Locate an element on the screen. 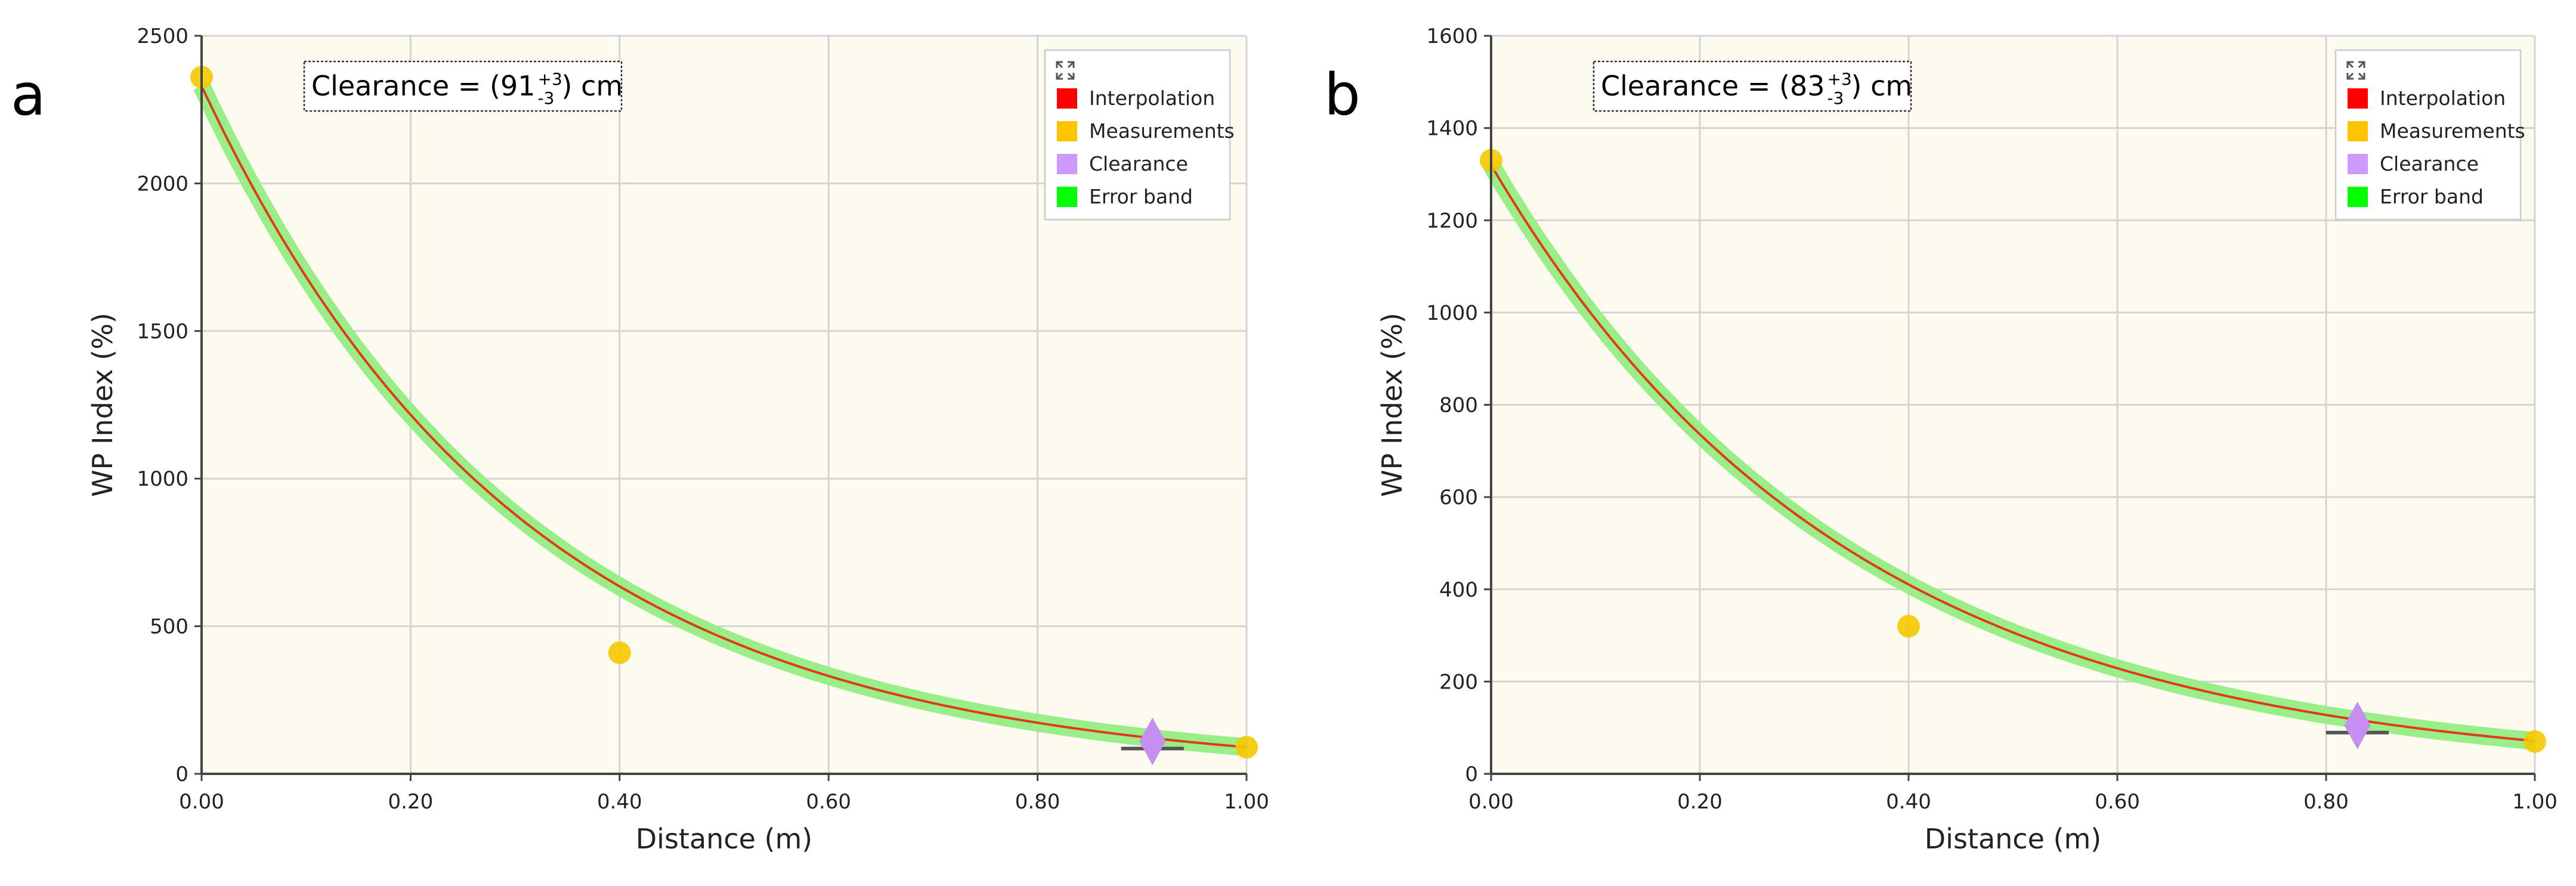 The image size is (2576, 886). y-tick-label: 2500 is located at coordinates (162, 36).